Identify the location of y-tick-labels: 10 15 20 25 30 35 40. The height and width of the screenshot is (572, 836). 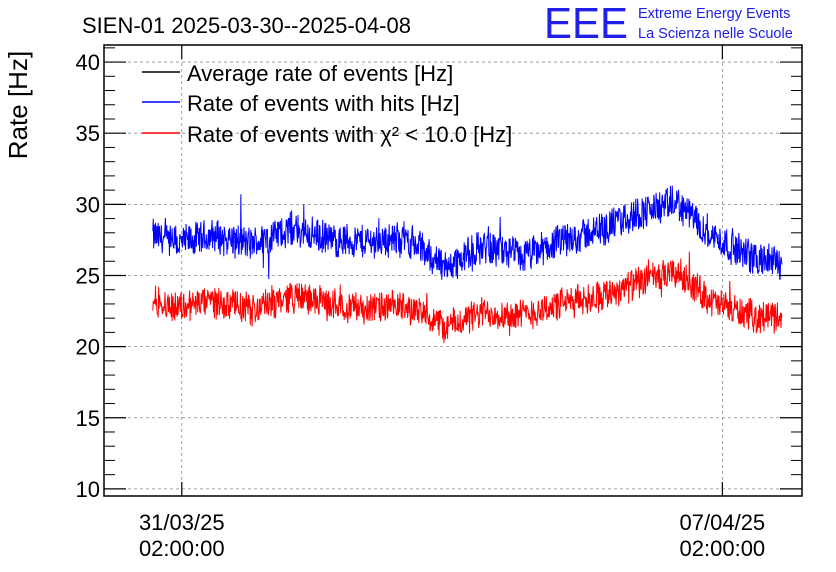
(88, 276).